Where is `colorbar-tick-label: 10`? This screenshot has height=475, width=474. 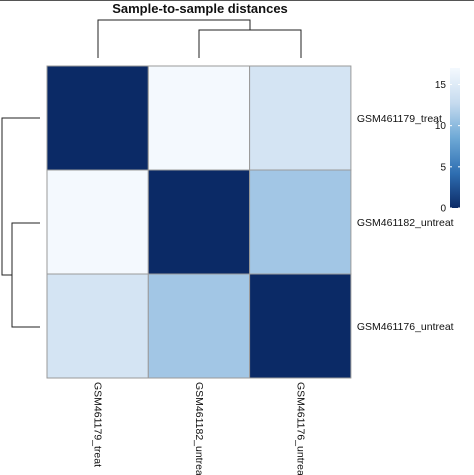 colorbar-tick-label: 10 is located at coordinates (441, 126).